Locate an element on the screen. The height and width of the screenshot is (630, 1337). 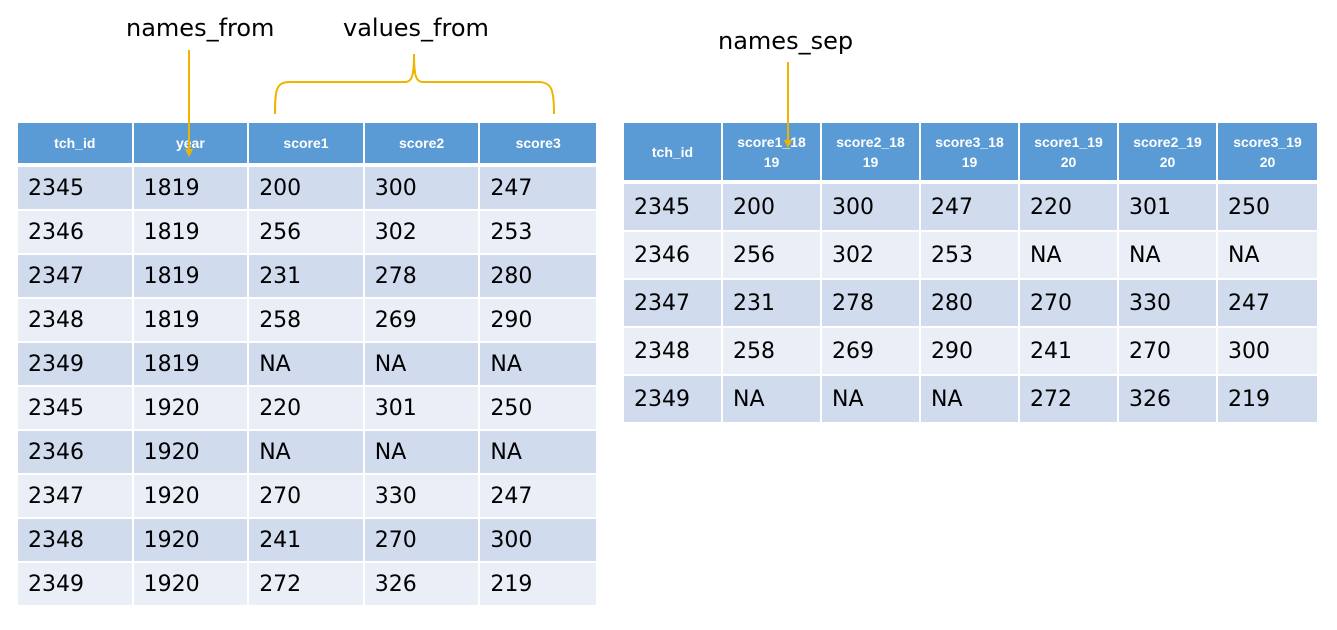
table-row: 2349 NA NA NA 272 326 219 is located at coordinates (970, 400).